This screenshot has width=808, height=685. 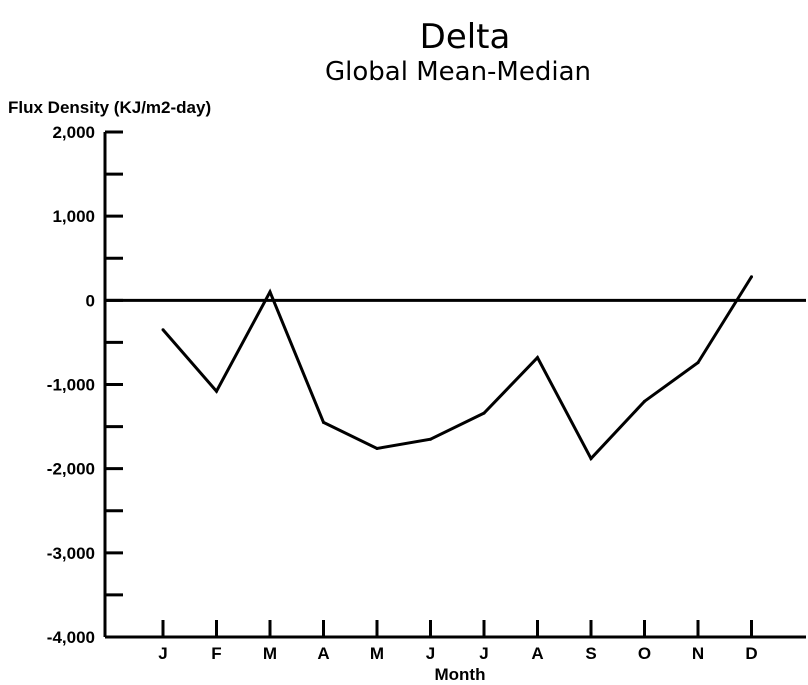 I want to click on y-axis-ticks: -4,000 -3,000 -2,000 -1,000 0 1,000 2,000, so click(x=85, y=385).